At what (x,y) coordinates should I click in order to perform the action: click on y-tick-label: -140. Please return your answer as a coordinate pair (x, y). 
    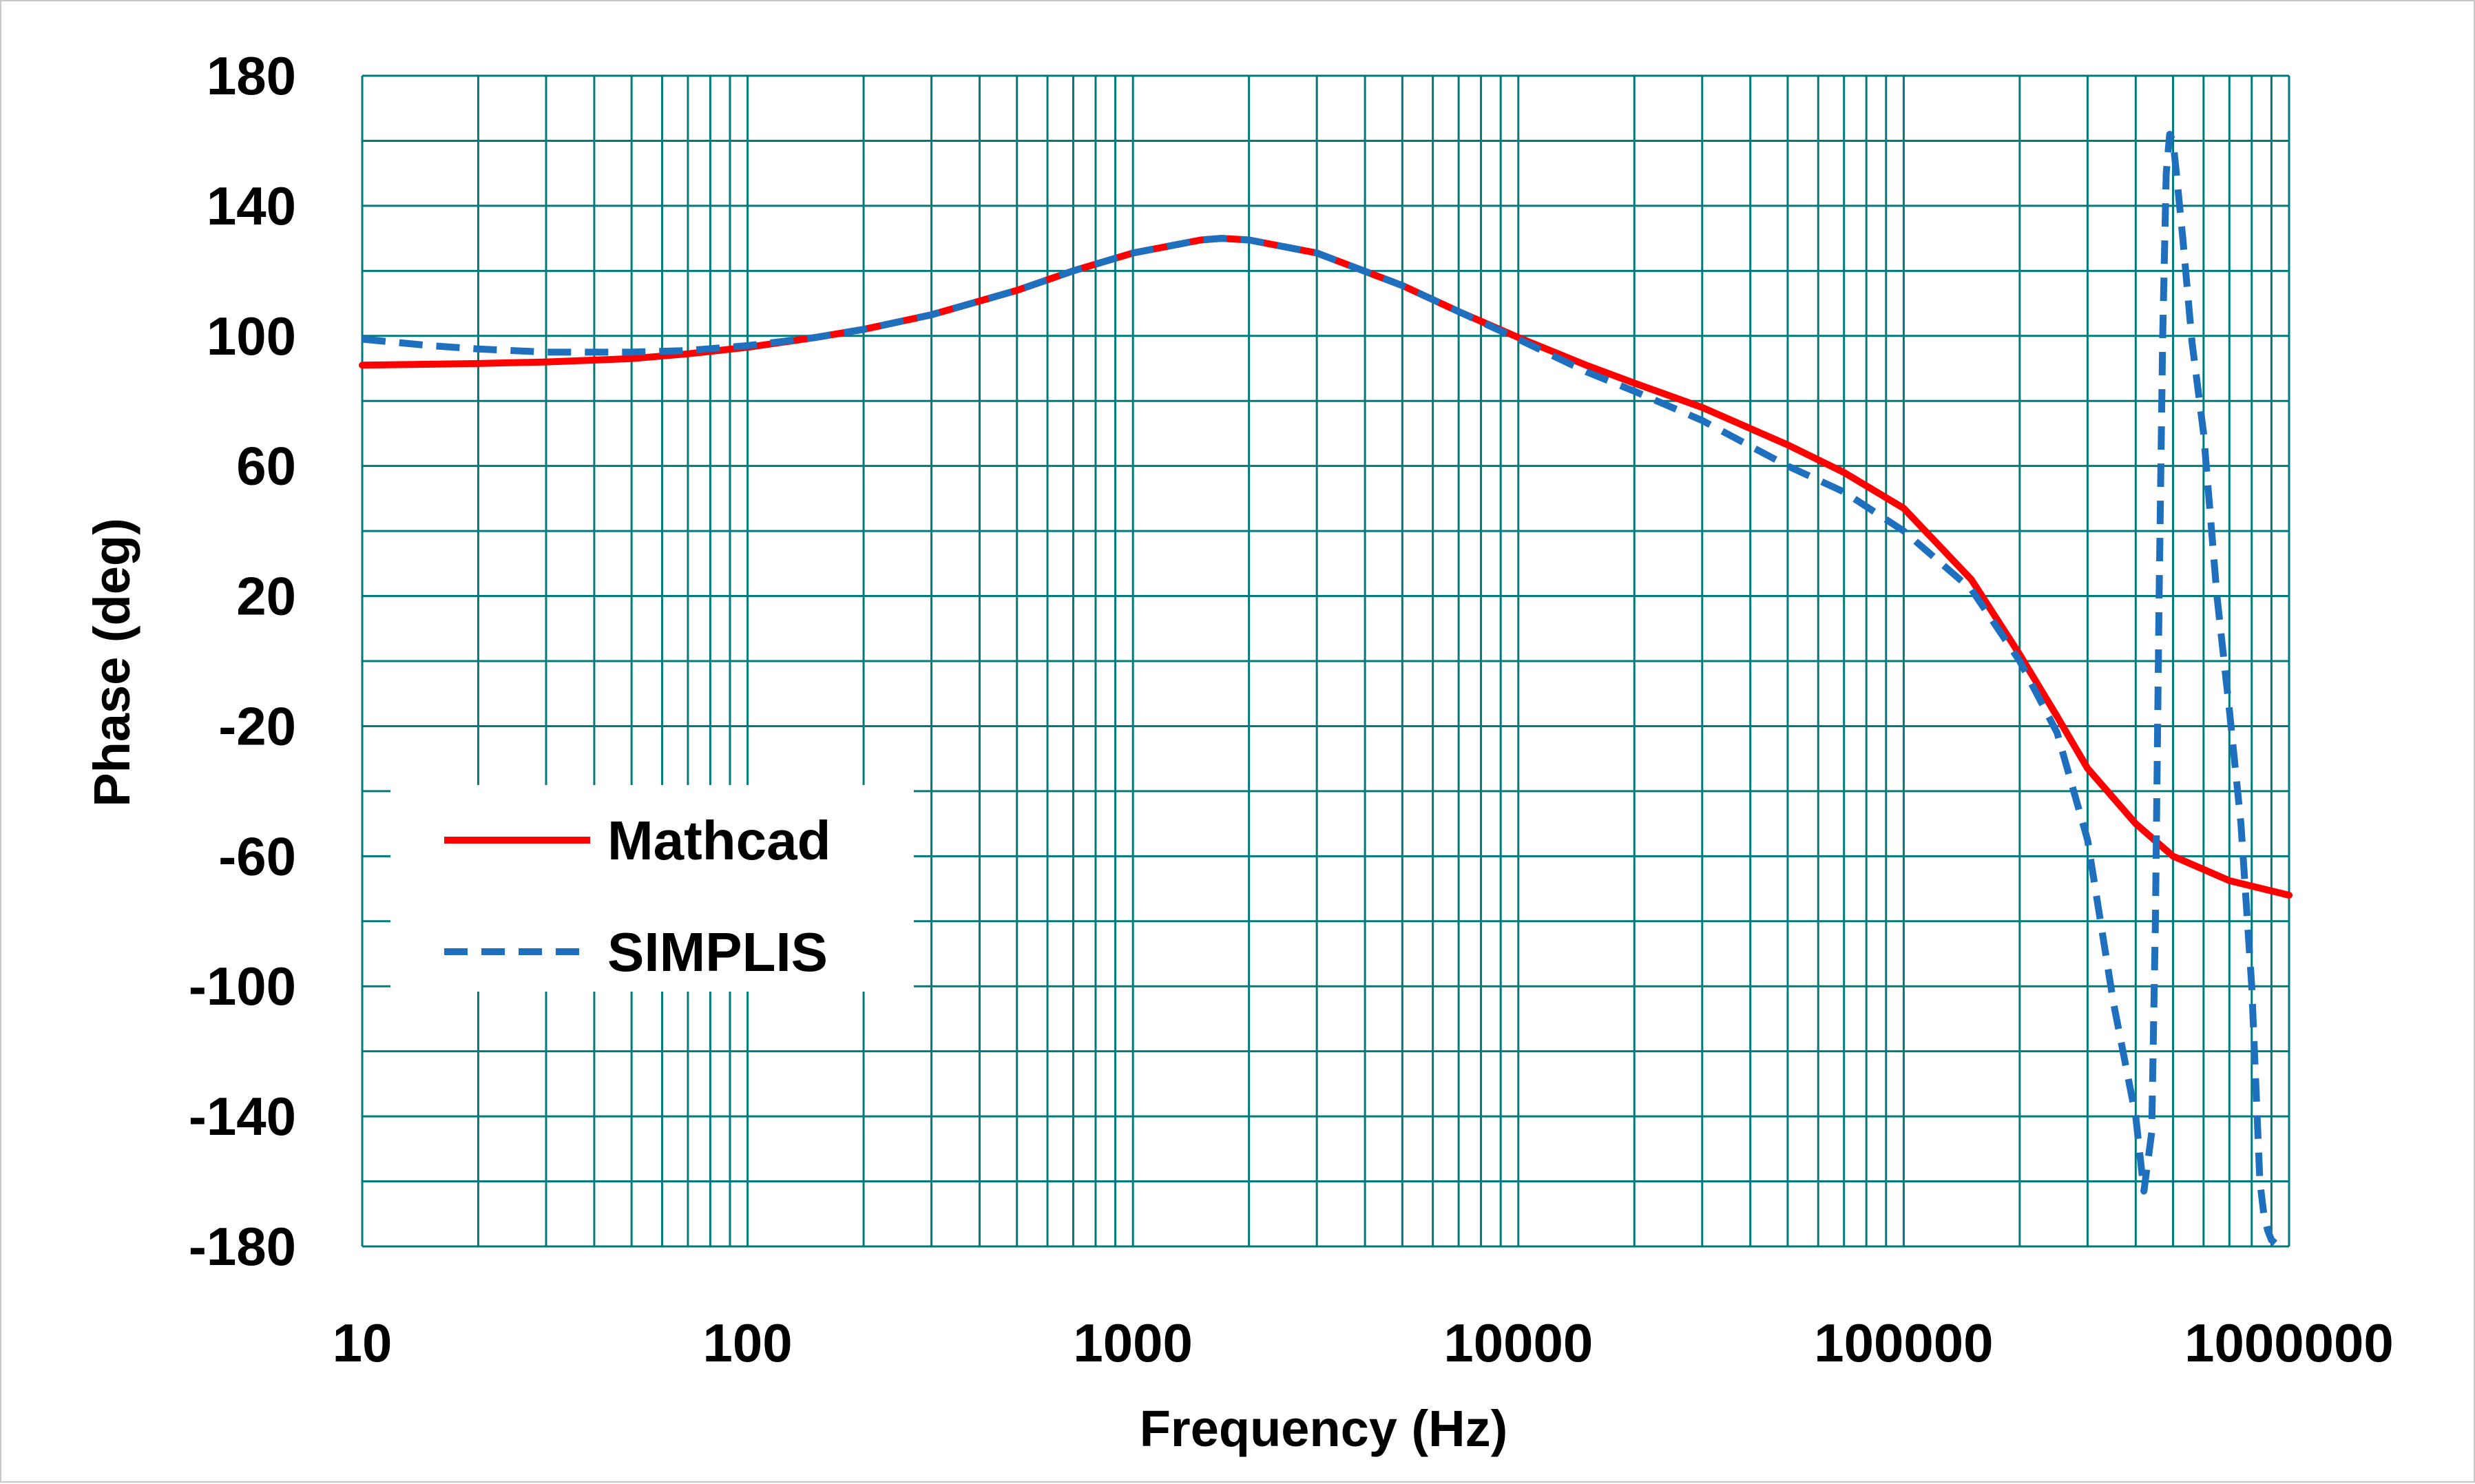
    Looking at the image, I should click on (242, 1117).